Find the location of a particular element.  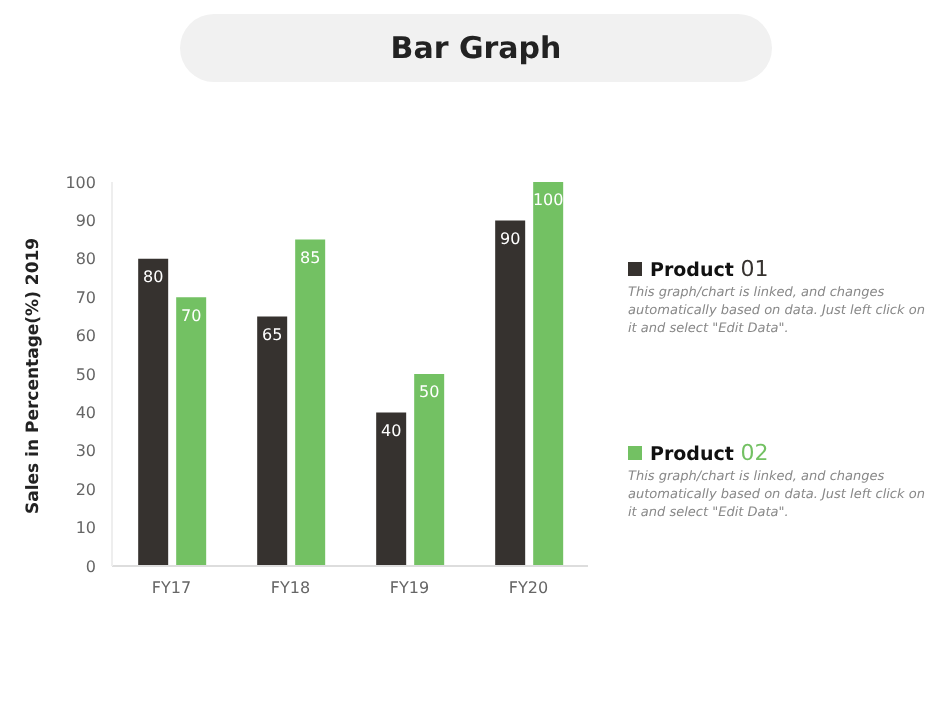

chart-title: Bar Graph is located at coordinates (476, 48).